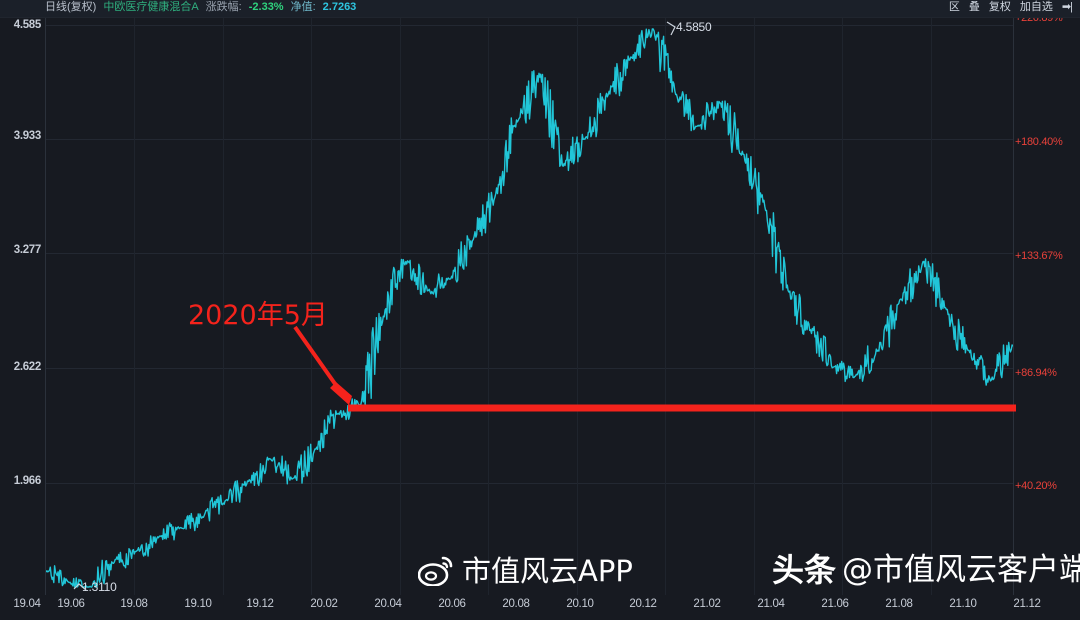 The image size is (1080, 620). Describe the element at coordinates (974, 7) in the screenshot. I see `overlay-button: 叠` at that location.